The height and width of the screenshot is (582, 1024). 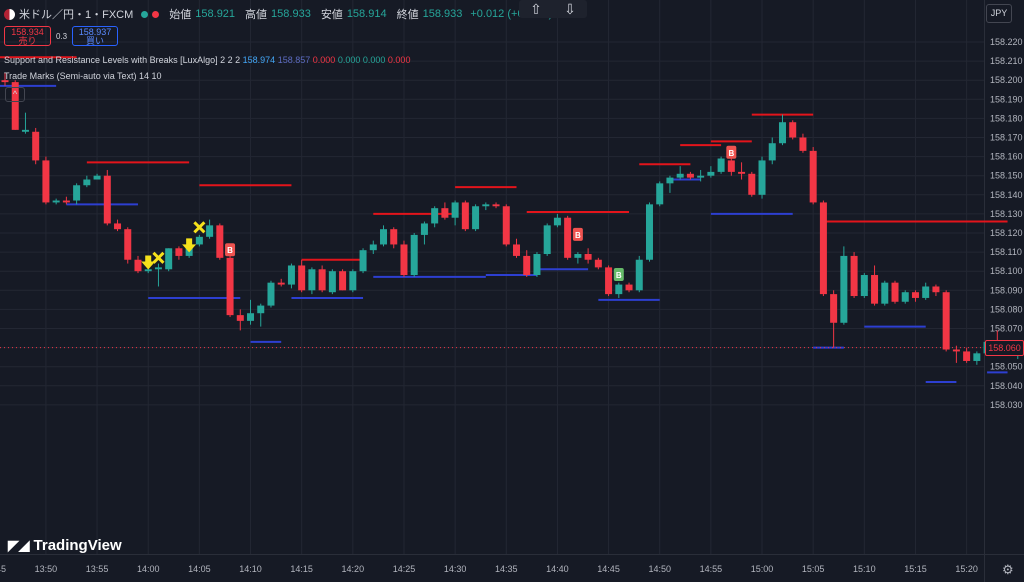 I want to click on low-label: 安値, so click(x=331, y=15).